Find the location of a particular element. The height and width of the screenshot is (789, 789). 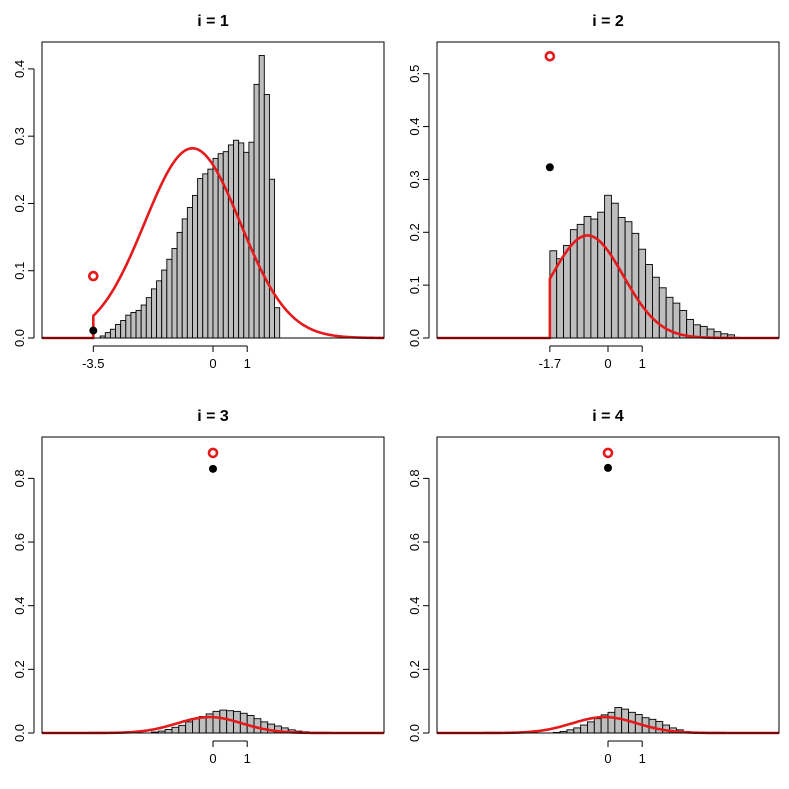

density-curve is located at coordinates (213, 243).